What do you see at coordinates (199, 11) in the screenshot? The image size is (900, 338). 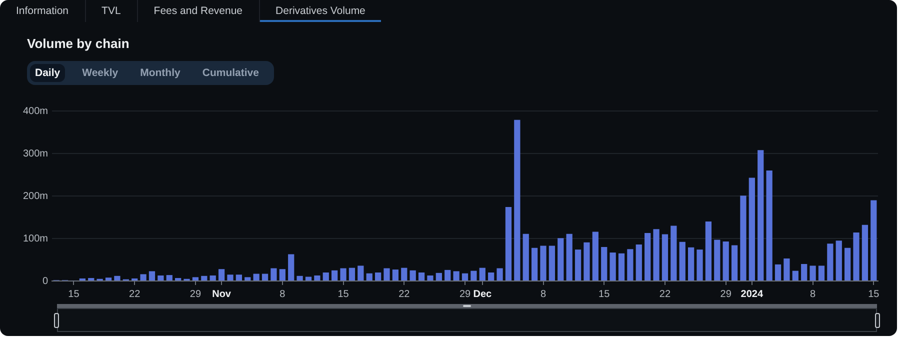 I see `text: Fees and Revenue` at bounding box center [199, 11].